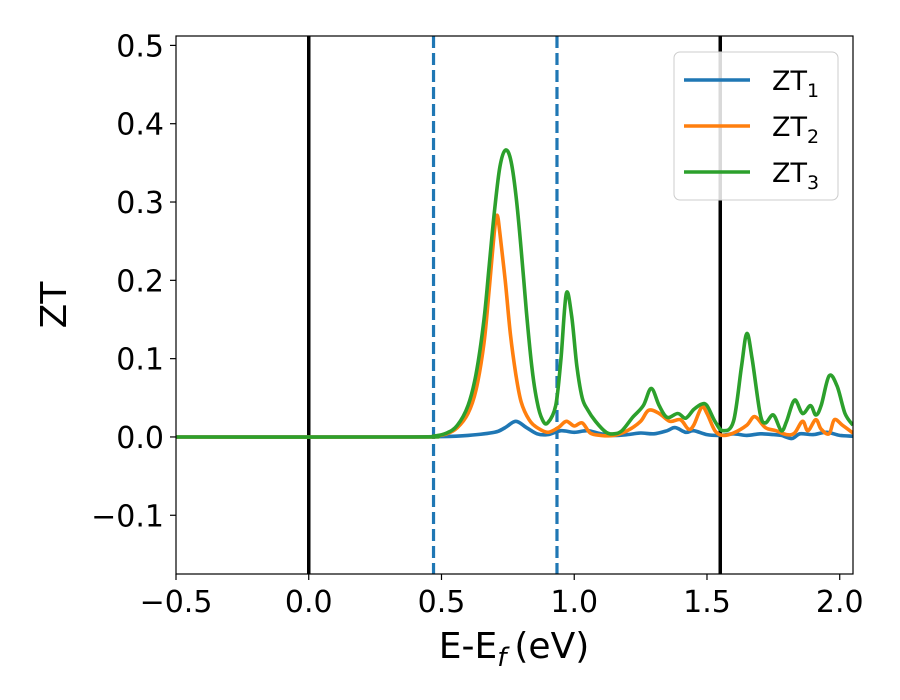 The height and width of the screenshot is (700, 900). I want to click on x-tick-label: −0.5, so click(176, 602).